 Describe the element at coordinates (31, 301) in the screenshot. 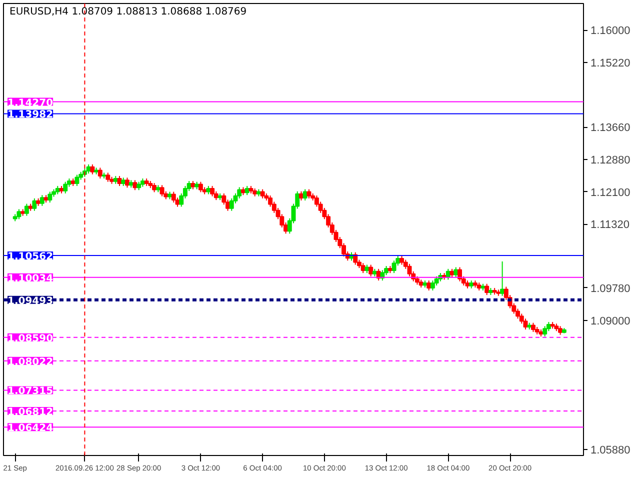

I see `ref-line-label: 1.09493` at that location.